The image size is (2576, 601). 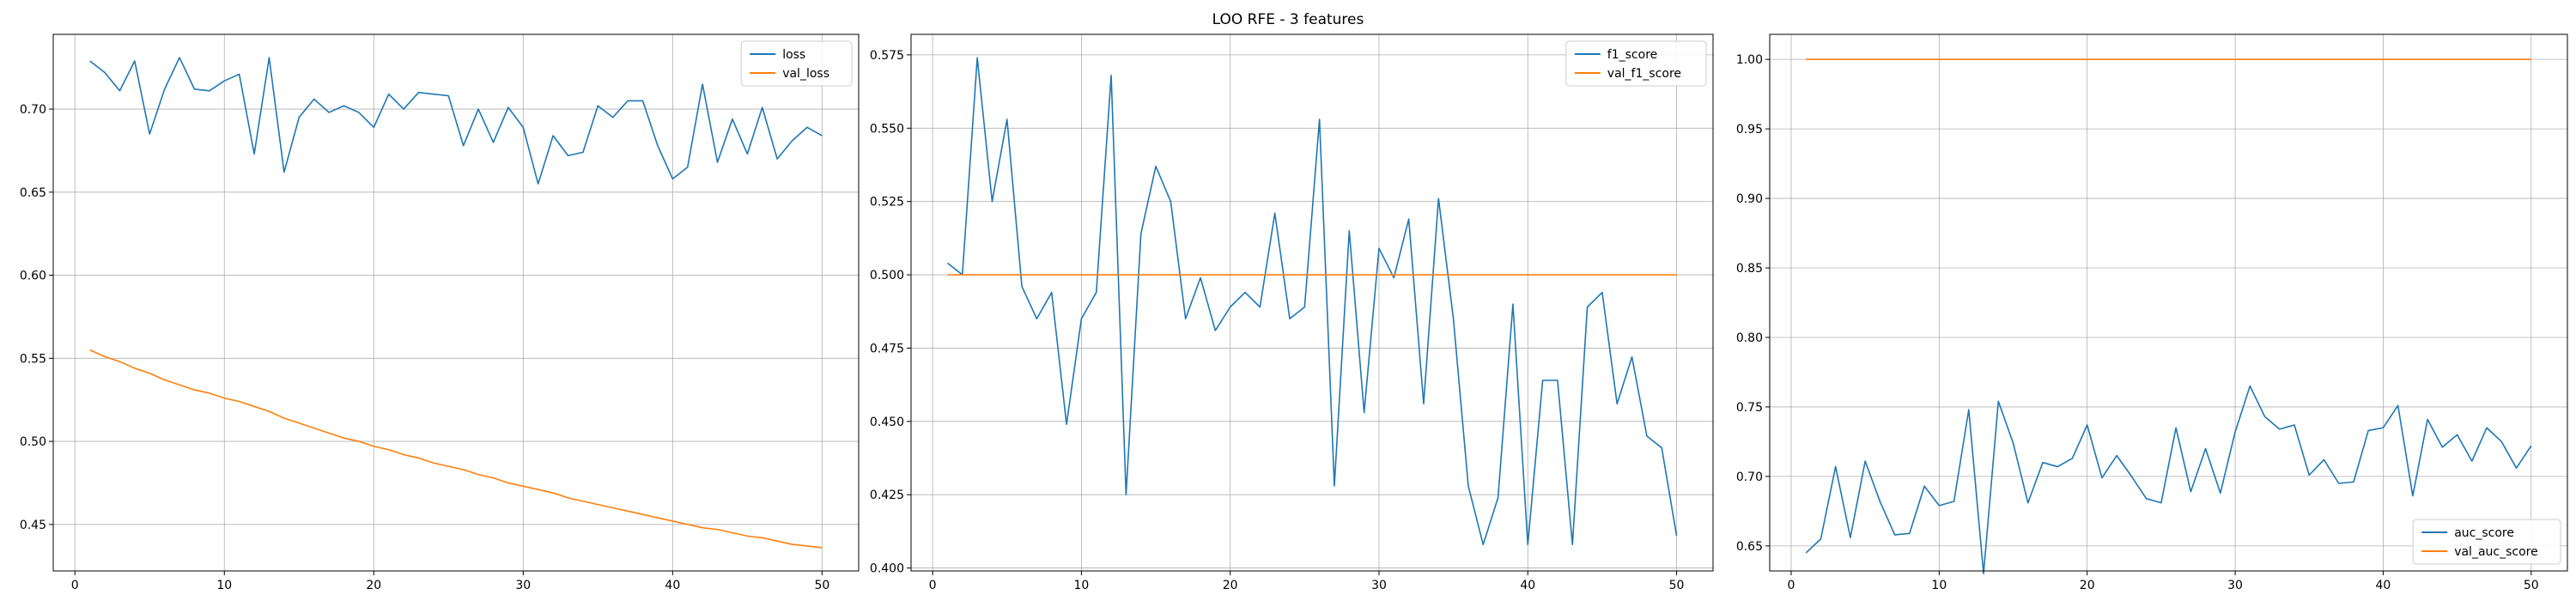 What do you see at coordinates (33, 276) in the screenshot?
I see `y-tick-label: 0.60` at bounding box center [33, 276].